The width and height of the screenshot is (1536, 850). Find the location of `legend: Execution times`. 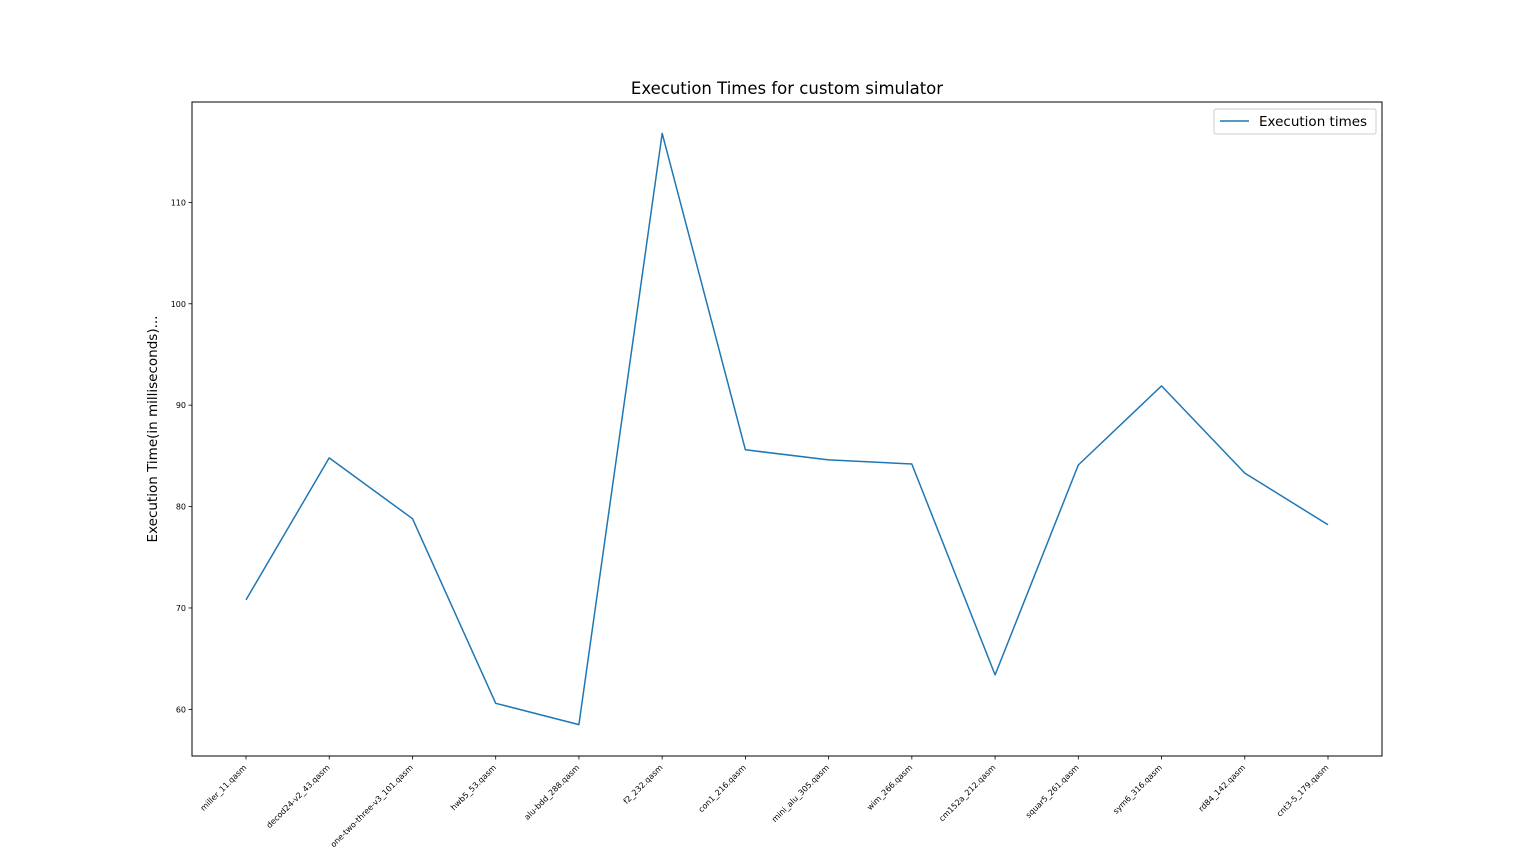

legend: Execution times is located at coordinates (1295, 121).